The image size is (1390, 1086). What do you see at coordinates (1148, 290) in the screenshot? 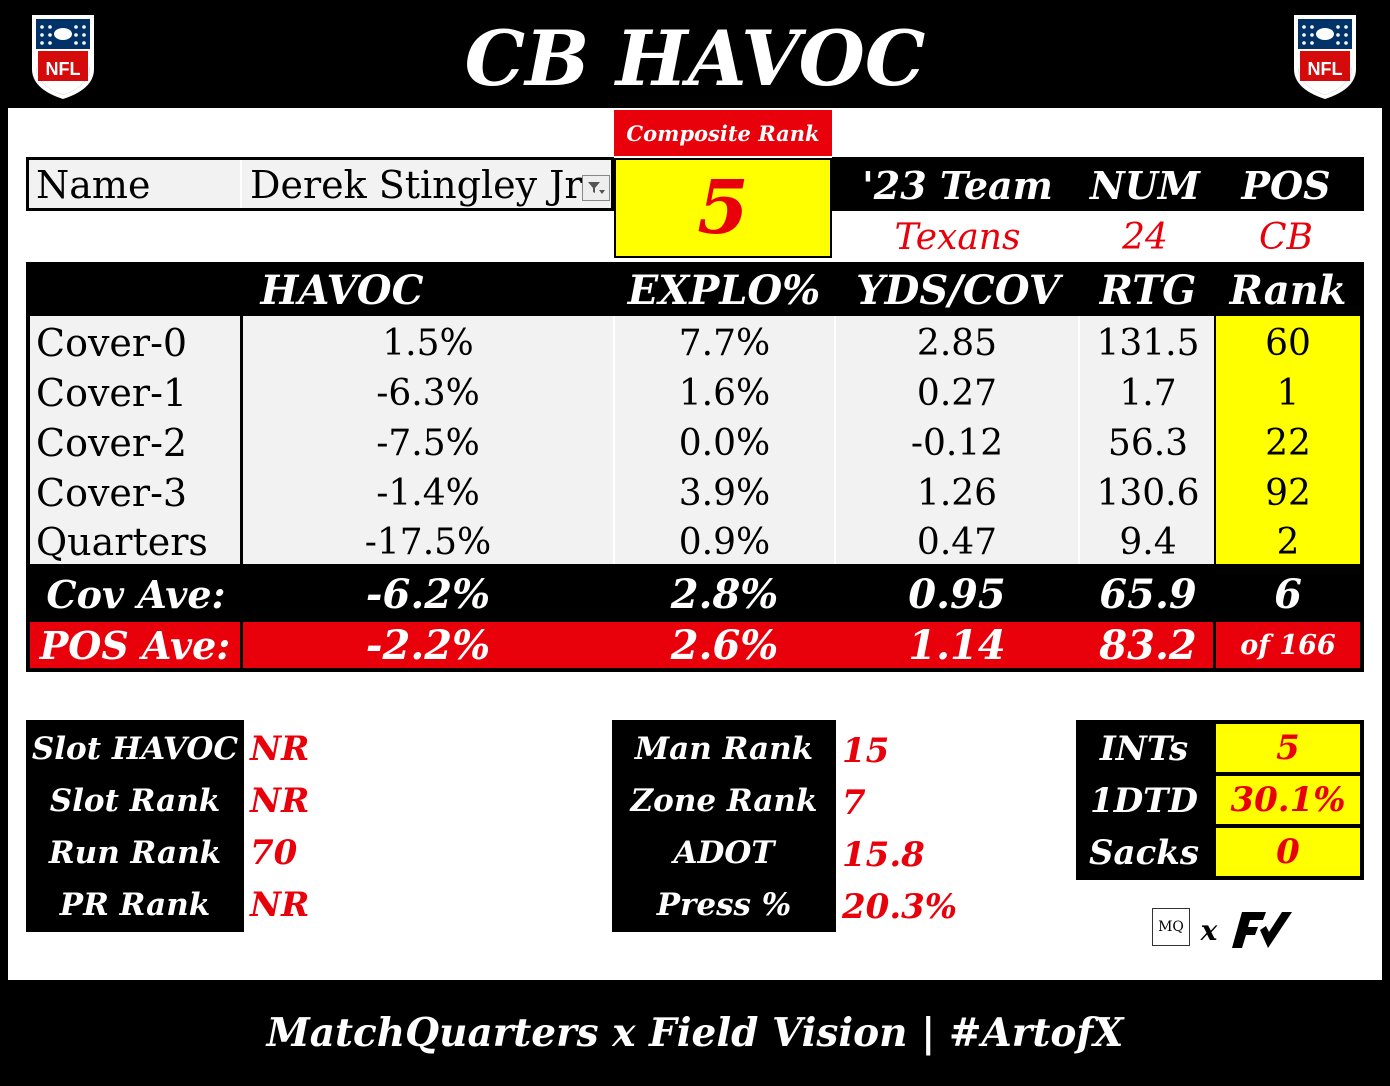
I see `col-header-rtg: RTG` at bounding box center [1148, 290].